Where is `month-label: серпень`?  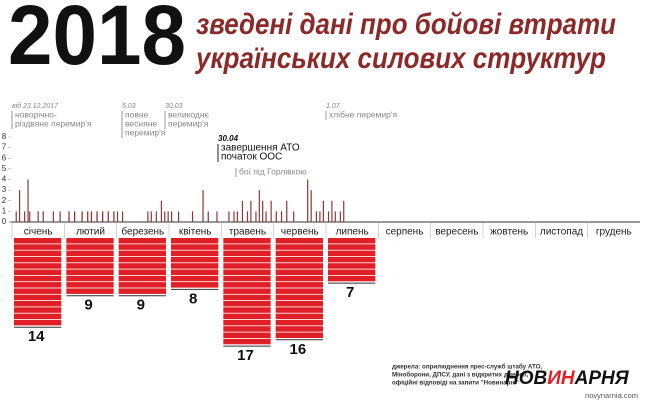
month-label: серпень is located at coordinates (405, 232).